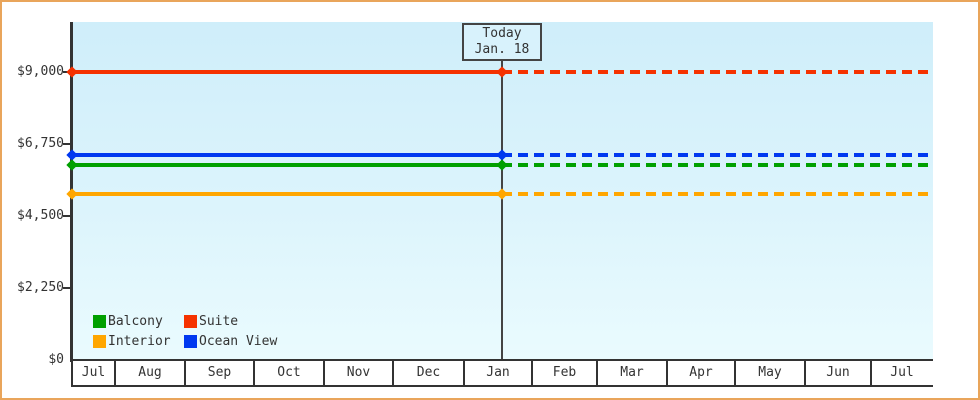 This screenshot has height=400, width=980. What do you see at coordinates (717, 164) in the screenshot?
I see `series-line-dashed-balcony` at bounding box center [717, 164].